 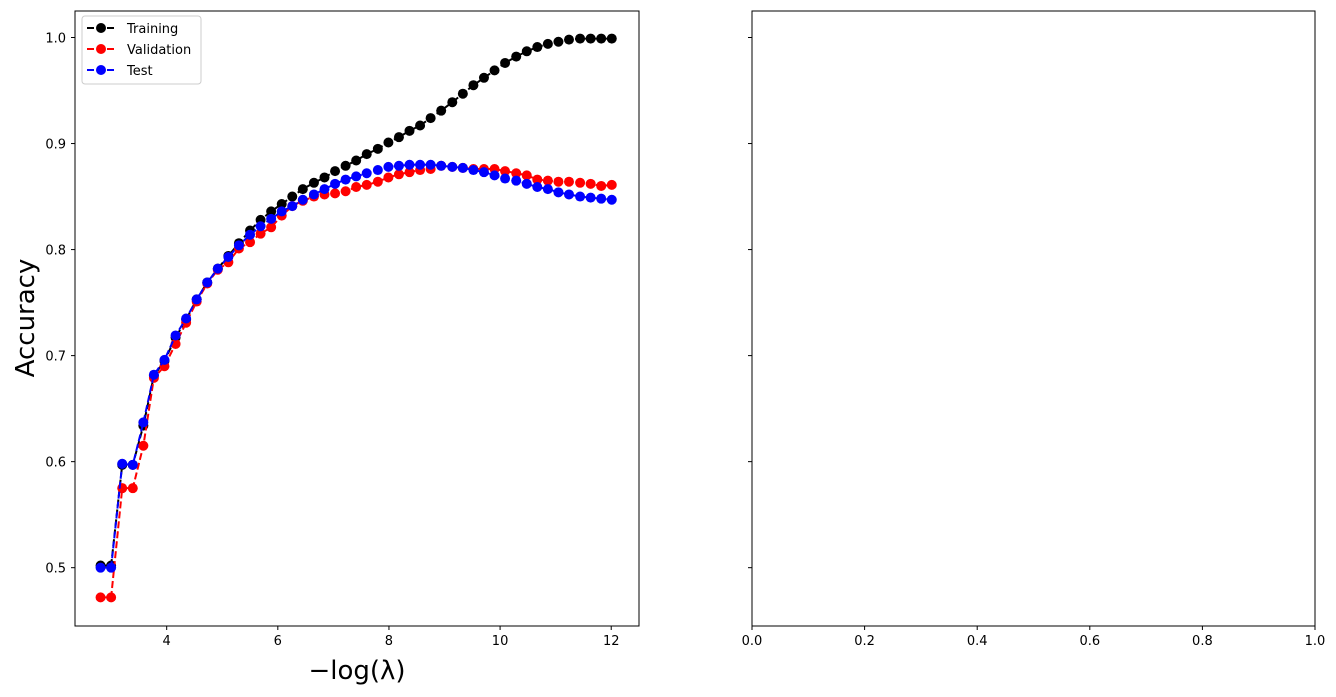 What do you see at coordinates (611, 641) in the screenshot?
I see `left-plot-x-tick-label: 12` at bounding box center [611, 641].